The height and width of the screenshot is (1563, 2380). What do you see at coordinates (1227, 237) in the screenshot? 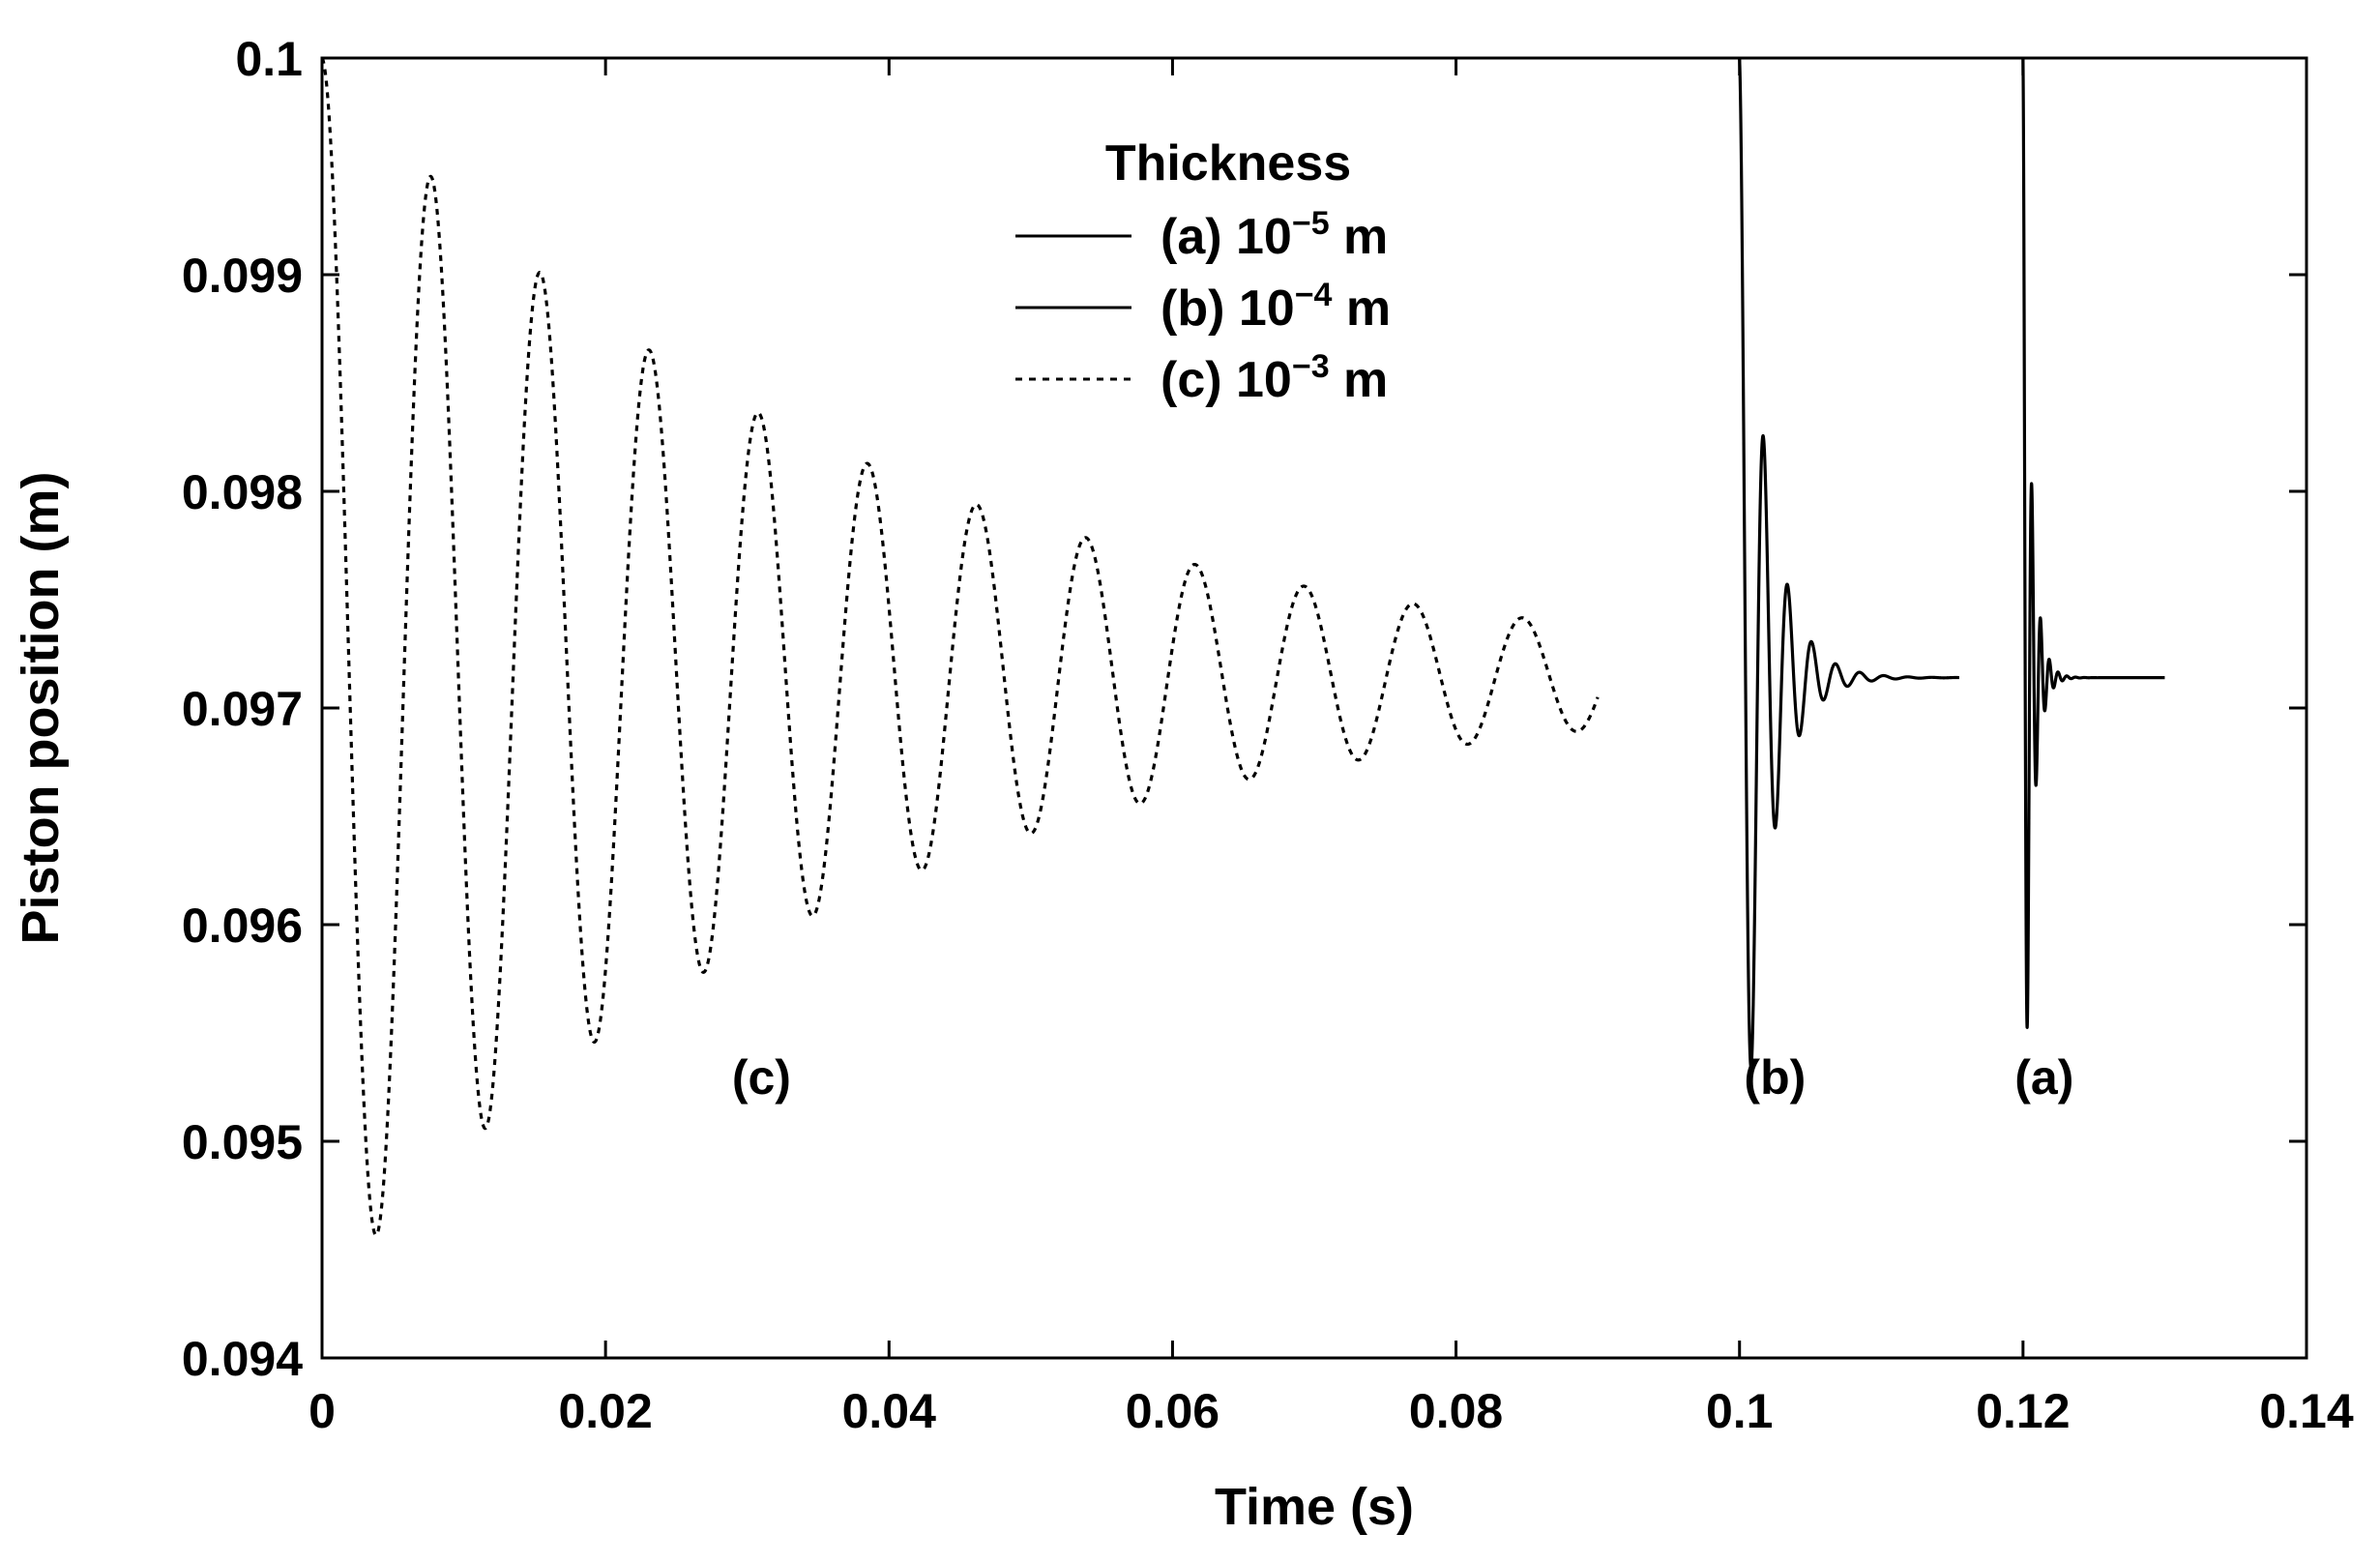
I see `legend-entry-a-label: (a) 10` at bounding box center [1227, 237].